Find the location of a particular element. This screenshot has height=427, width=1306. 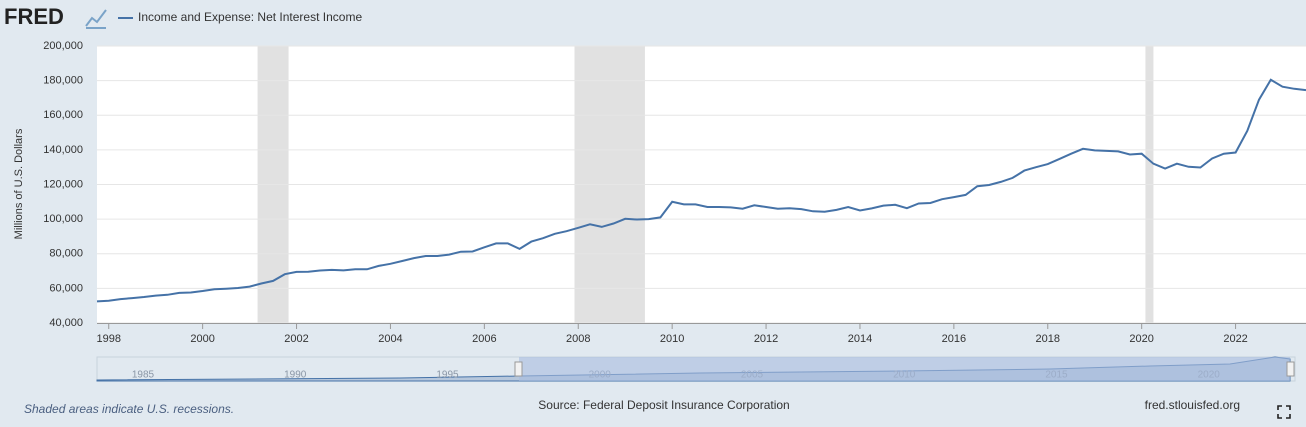

navigator-label: 1990 is located at coordinates (295, 375).